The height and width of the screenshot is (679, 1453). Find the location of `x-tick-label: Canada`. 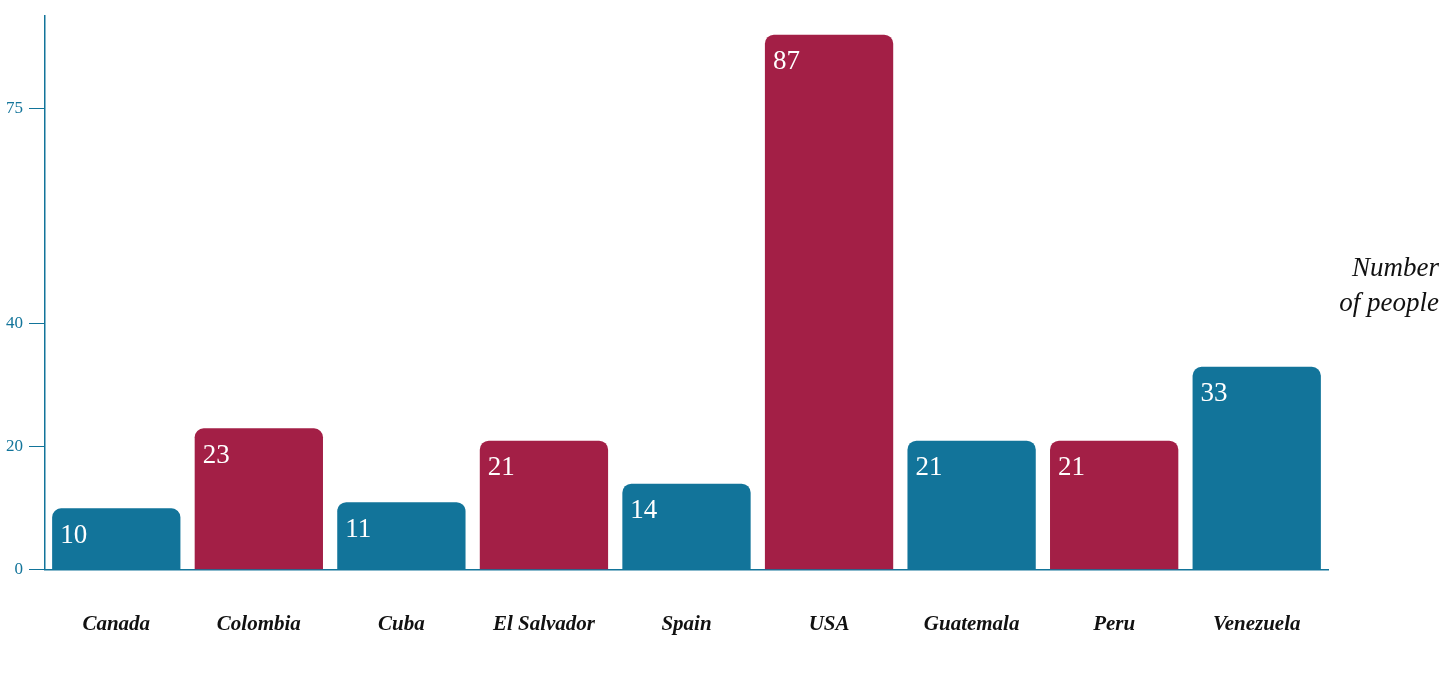

x-tick-label: Canada is located at coordinates (116, 622).